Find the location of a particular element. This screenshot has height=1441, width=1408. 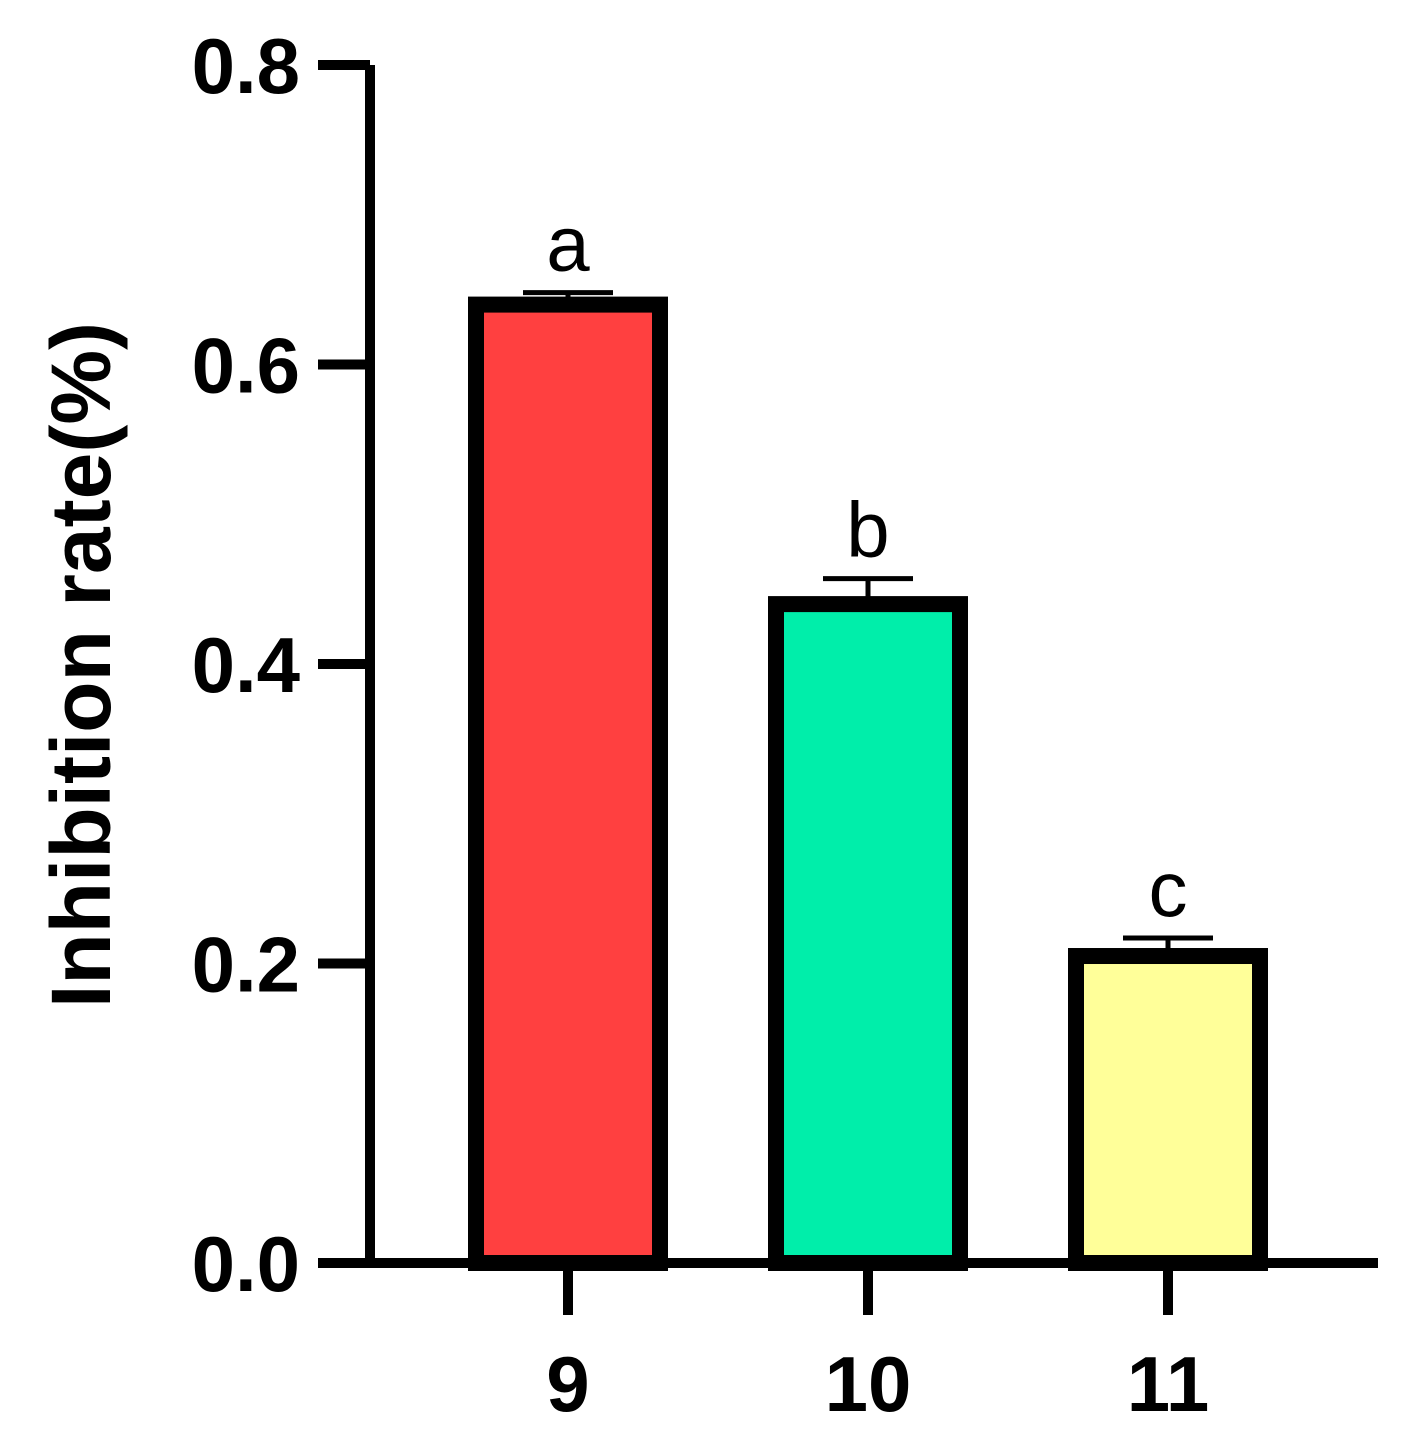

y-tick-label: 0.0 is located at coordinates (246, 1264).